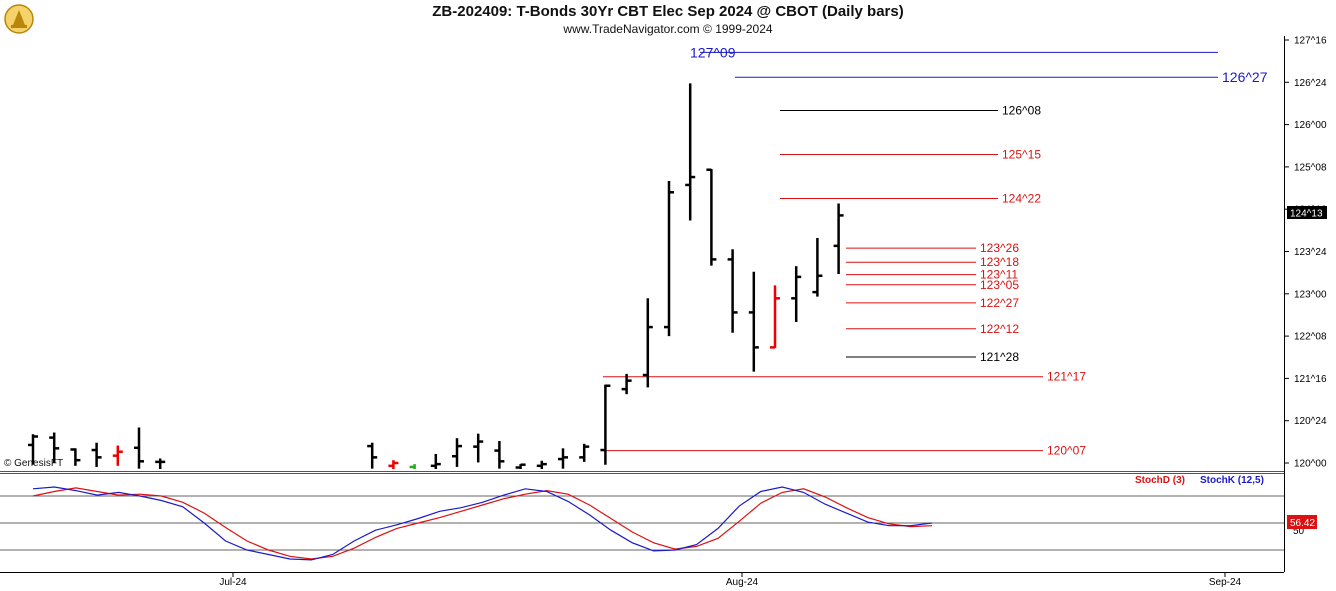 This screenshot has width=1336, height=591. I want to click on stoch-d-legend: StochD (3), so click(1160, 480).